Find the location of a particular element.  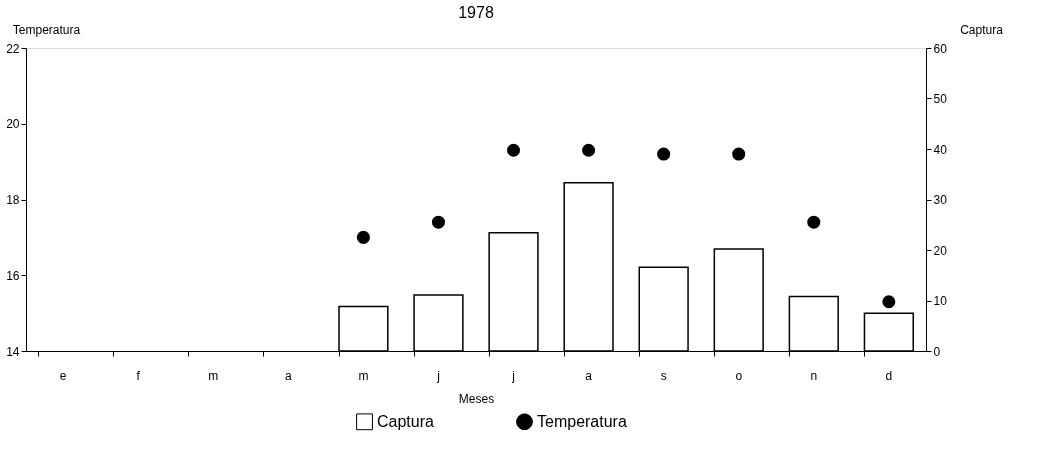

y2-tick-label: 20 is located at coordinates (940, 250).